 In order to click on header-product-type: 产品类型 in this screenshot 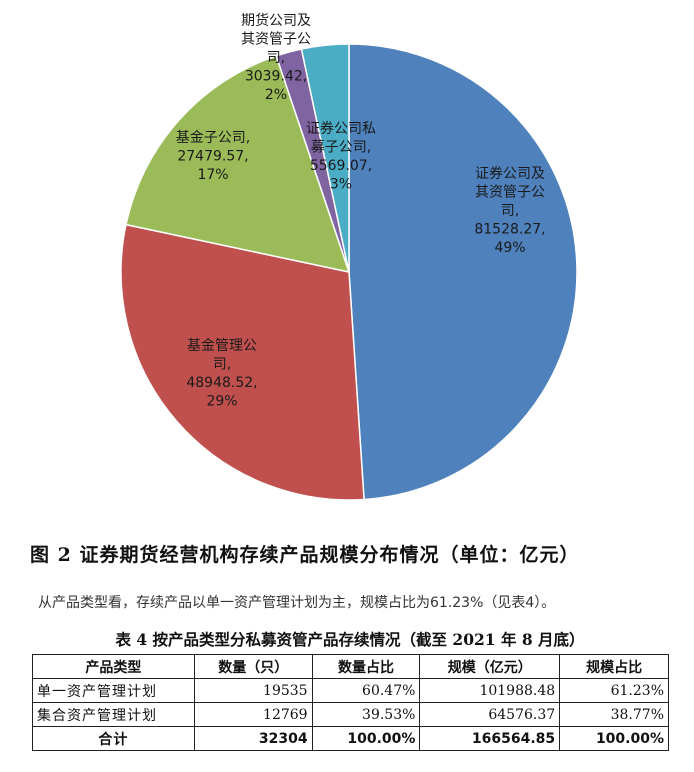, I will do `click(113, 666)`.